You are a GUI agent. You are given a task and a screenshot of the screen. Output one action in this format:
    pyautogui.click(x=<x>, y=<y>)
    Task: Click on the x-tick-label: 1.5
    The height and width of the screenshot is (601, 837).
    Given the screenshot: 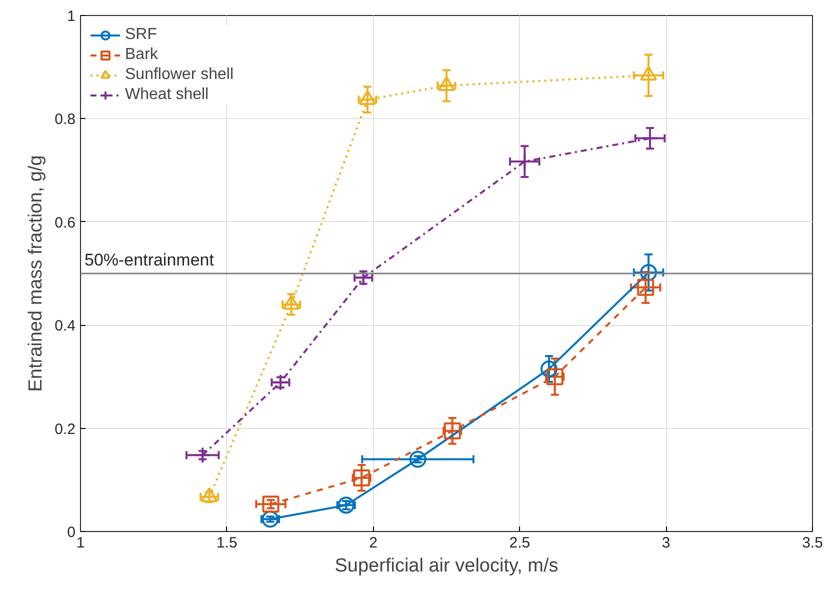 What is the action you would take?
    pyautogui.click(x=227, y=543)
    